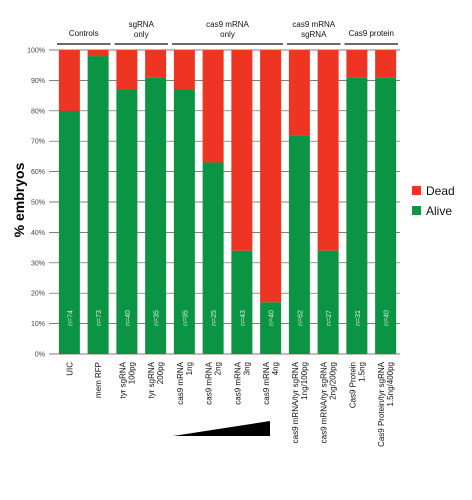 This screenshot has height=500, width=472. What do you see at coordinates (38, 294) in the screenshot?
I see `y-tick-label: 20%` at bounding box center [38, 294].